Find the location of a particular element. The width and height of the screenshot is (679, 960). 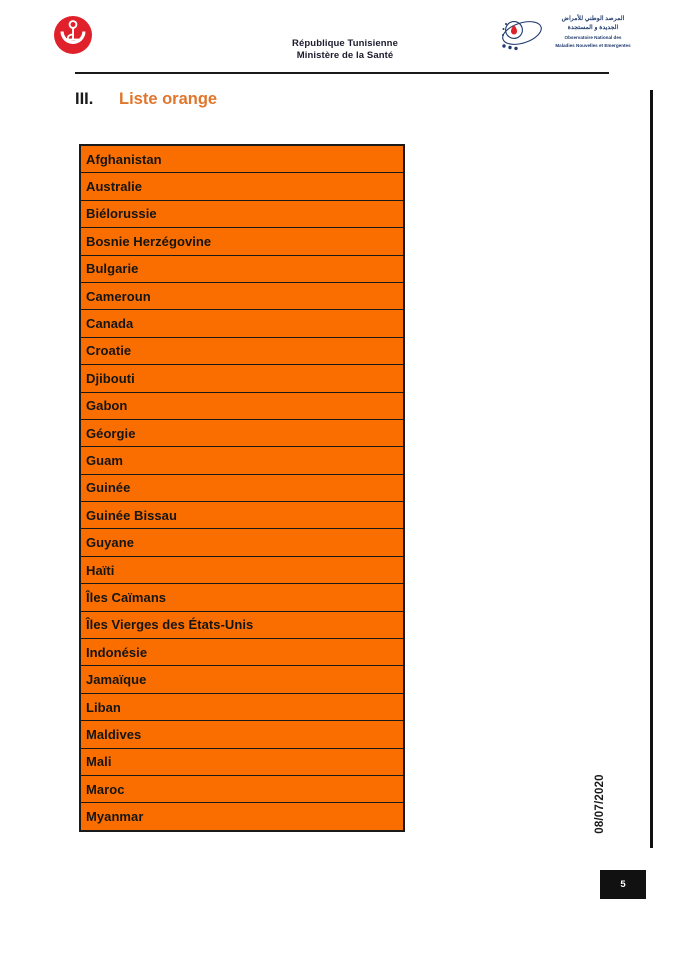

table-row: Jamaïque is located at coordinates (242, 679).